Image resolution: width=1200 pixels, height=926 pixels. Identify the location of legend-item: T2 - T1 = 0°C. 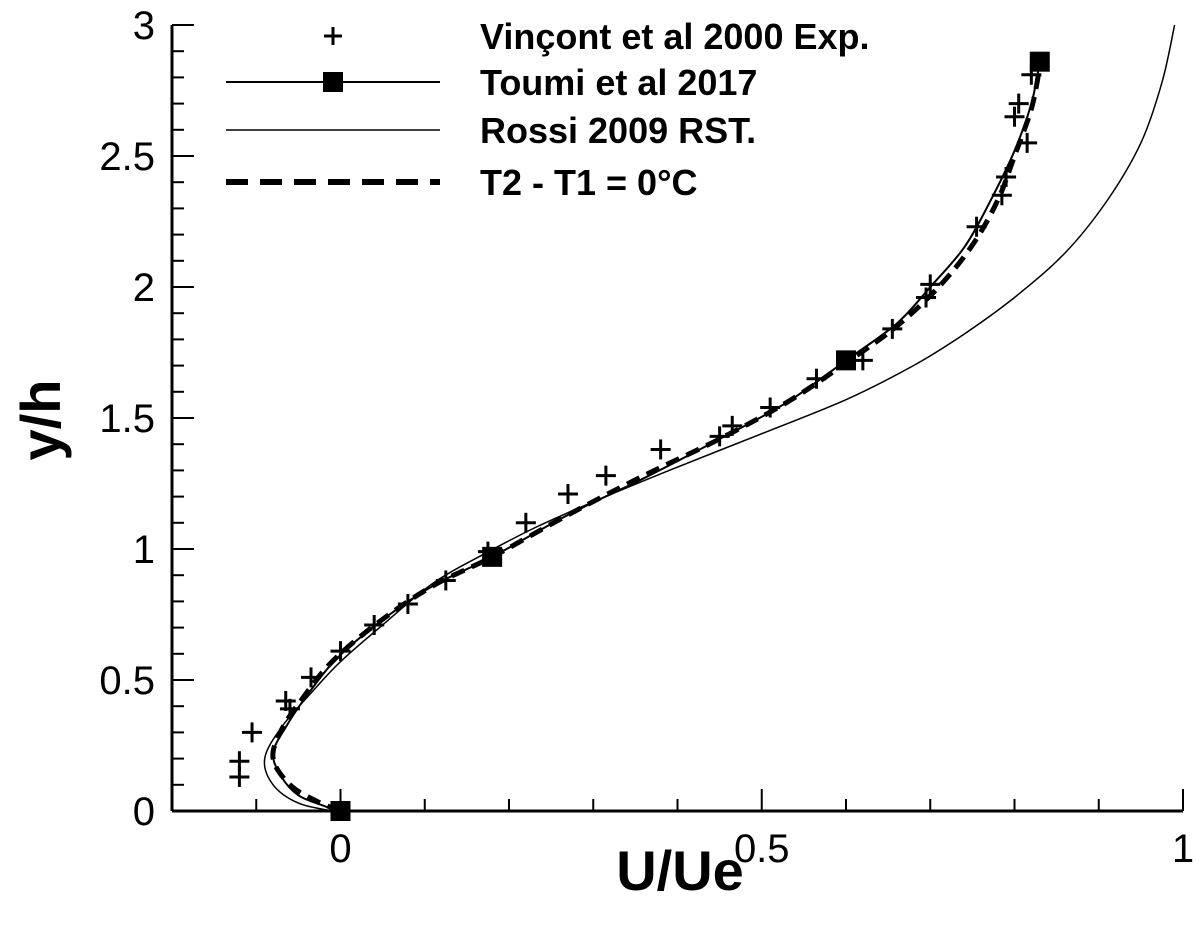
(461, 182).